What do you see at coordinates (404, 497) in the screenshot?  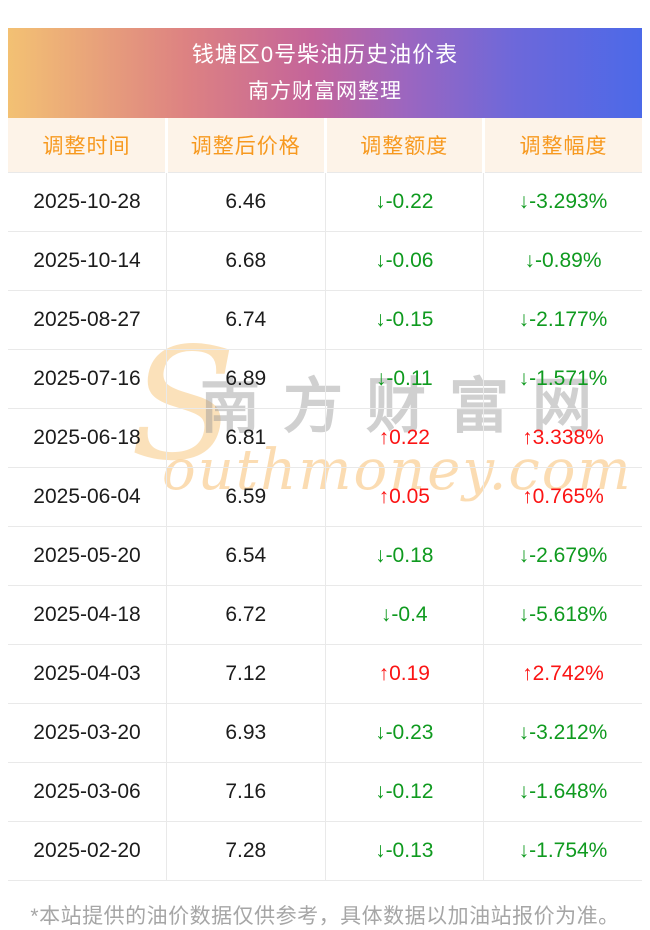 I see `cell-change: ↑0.05` at bounding box center [404, 497].